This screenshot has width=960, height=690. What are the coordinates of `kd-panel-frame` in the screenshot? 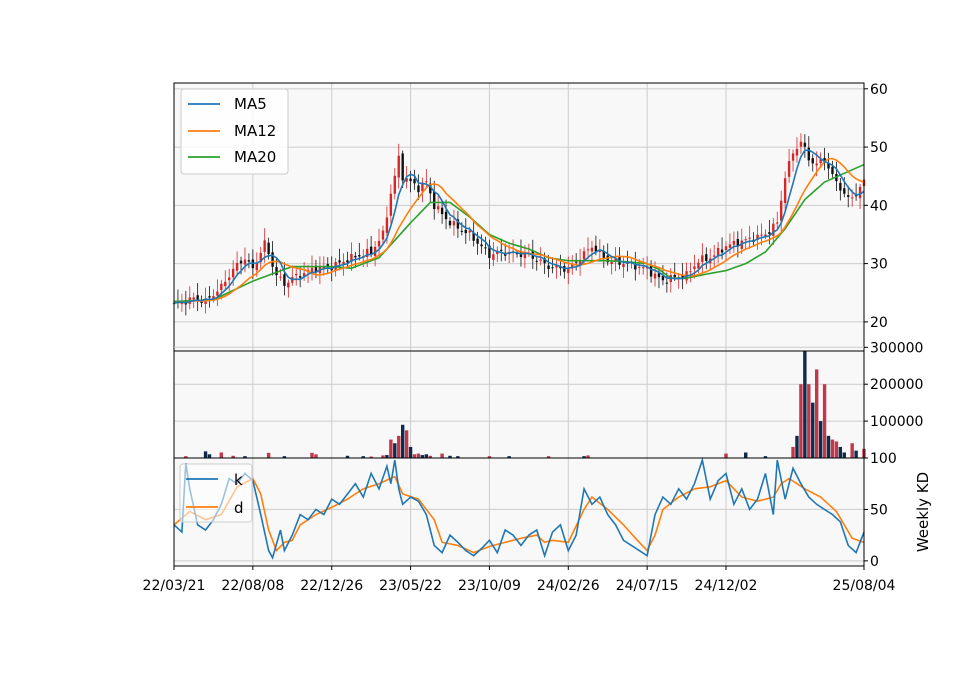 It's located at (519, 512).